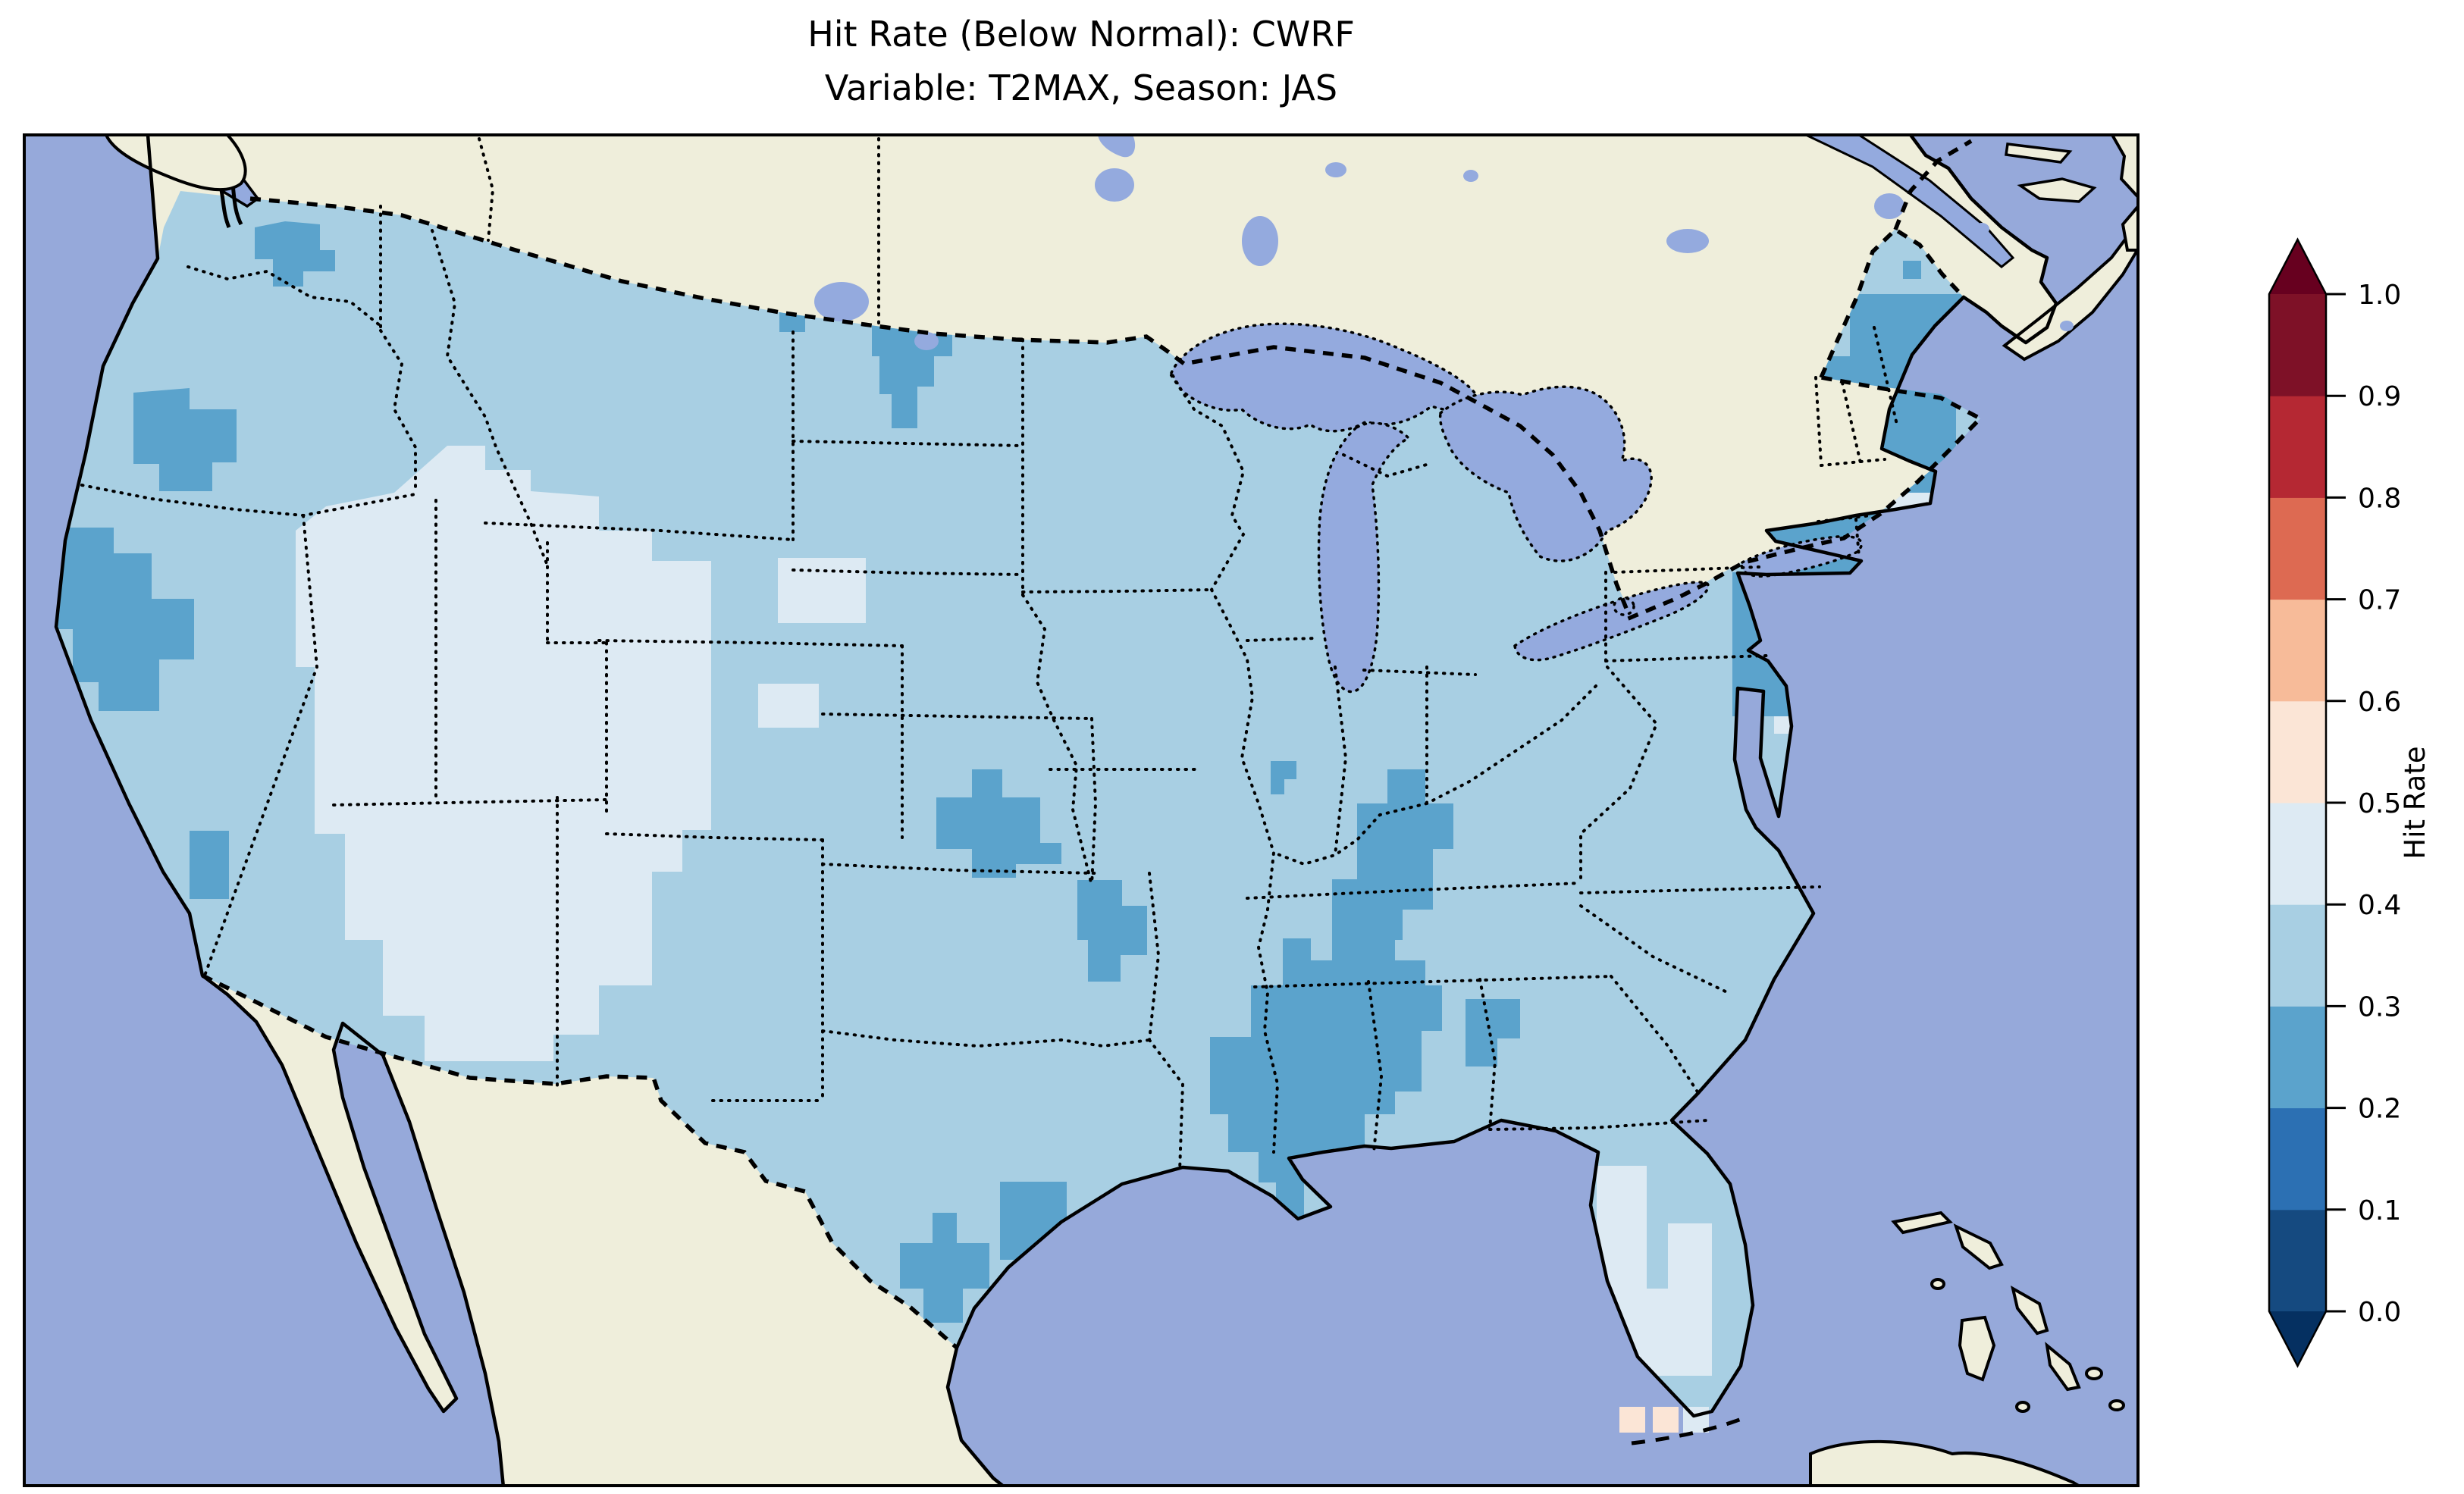  What do you see at coordinates (2380, 498) in the screenshot?
I see `colorbar-tick-label-0.8: 0.8` at bounding box center [2380, 498].